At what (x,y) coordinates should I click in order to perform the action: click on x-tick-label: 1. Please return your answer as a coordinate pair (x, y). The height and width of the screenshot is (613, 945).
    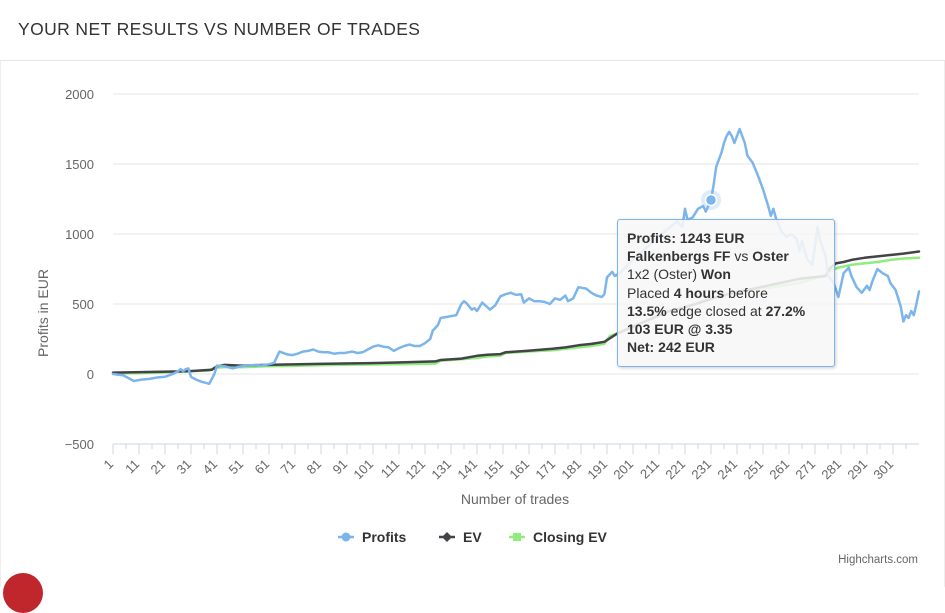
    Looking at the image, I should click on (109, 464).